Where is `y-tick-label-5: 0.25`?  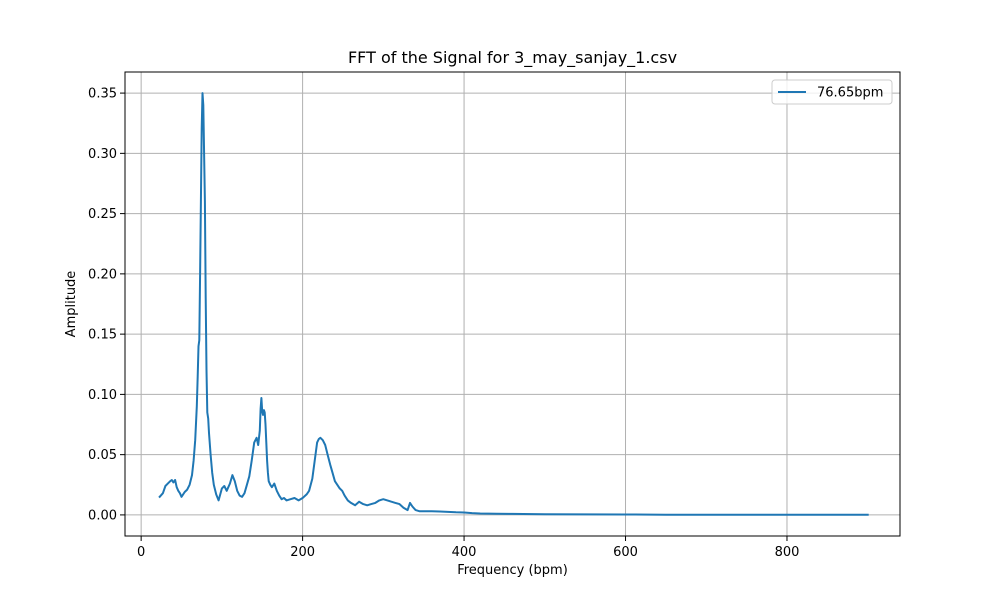 y-tick-label-5: 0.25 is located at coordinates (102, 214).